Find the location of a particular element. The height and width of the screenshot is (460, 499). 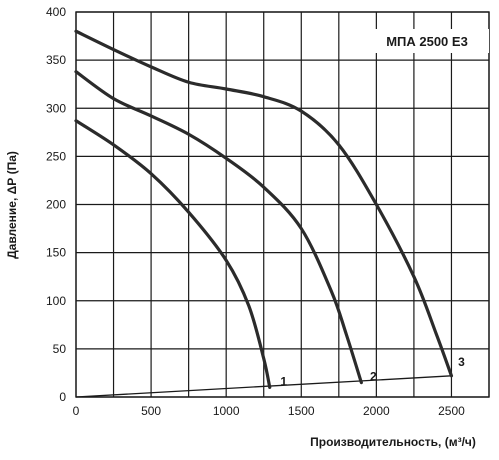

y-axis-title: Давление, ΔР (Па) is located at coordinates (12, 205).